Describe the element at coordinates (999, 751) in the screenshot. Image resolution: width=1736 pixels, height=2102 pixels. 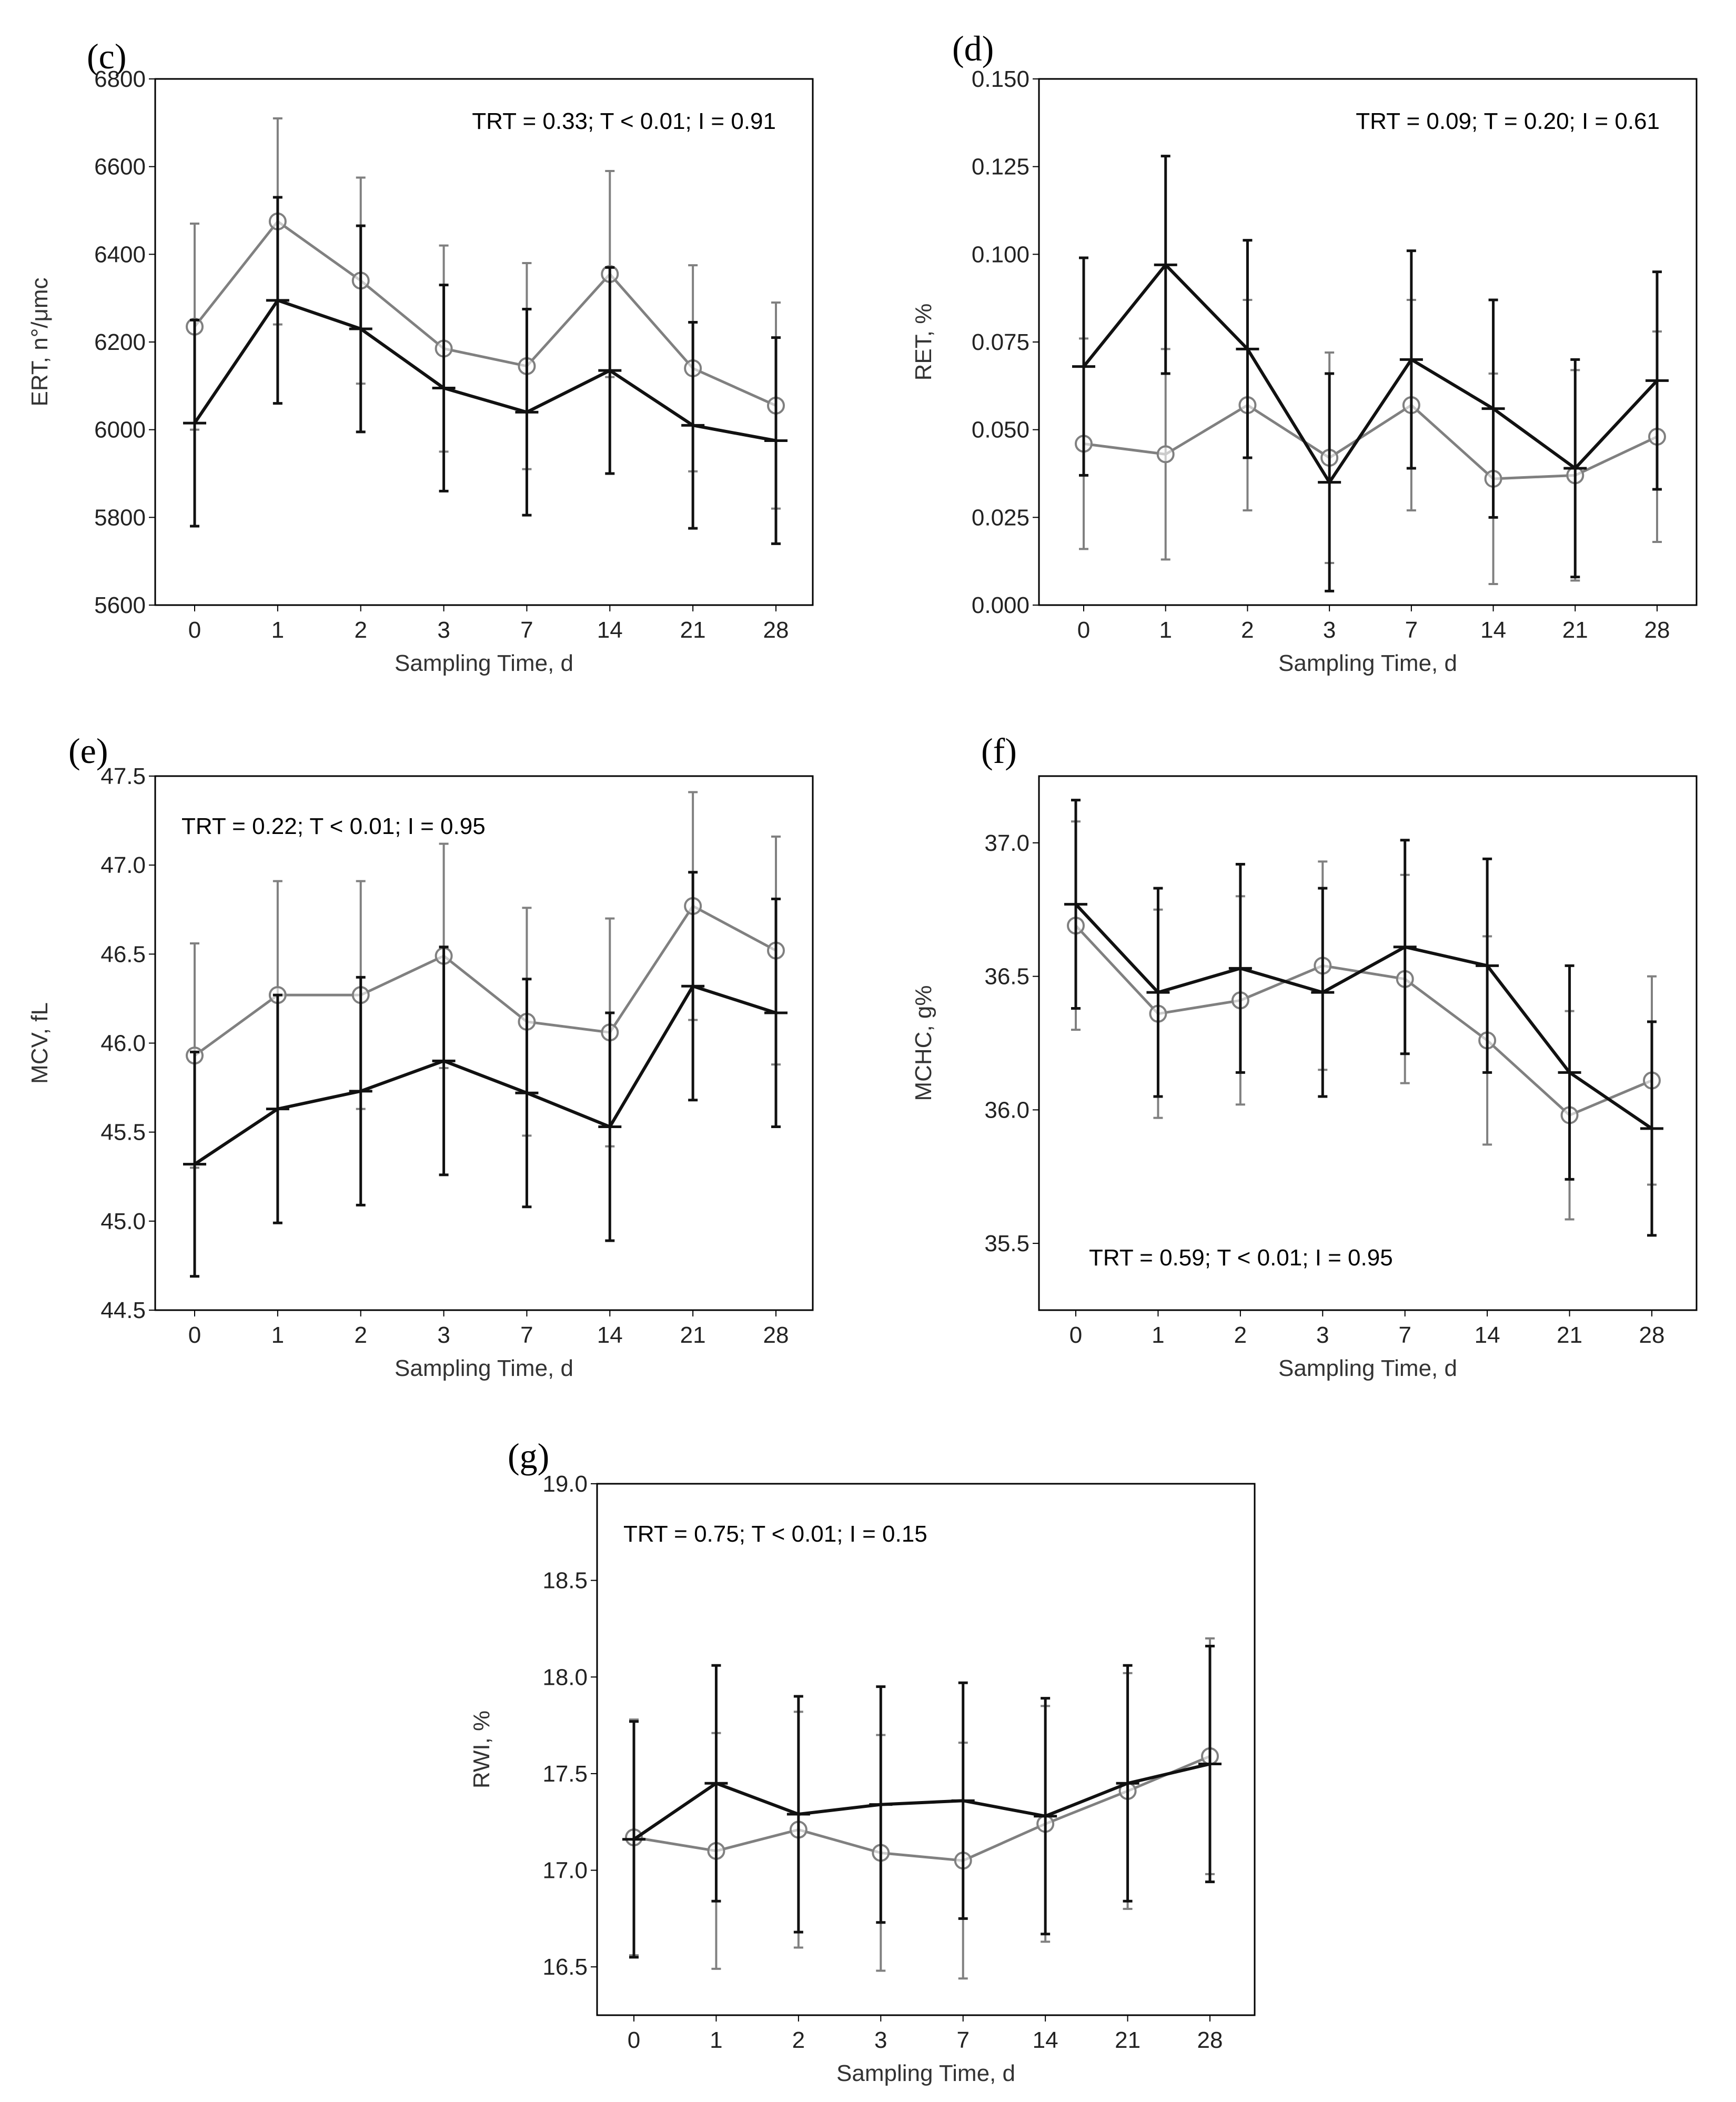
I see `panel-label: (f)` at that location.